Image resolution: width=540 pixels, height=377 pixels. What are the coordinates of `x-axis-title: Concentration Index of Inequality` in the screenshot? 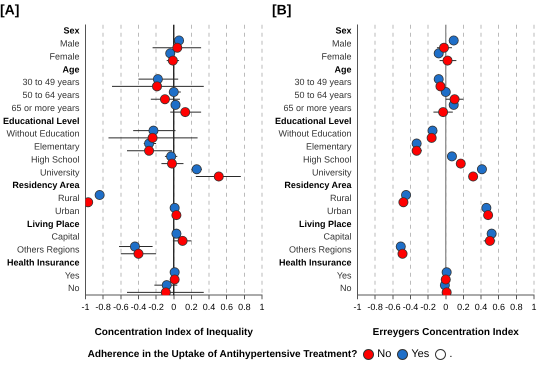 It's located at (174, 332).